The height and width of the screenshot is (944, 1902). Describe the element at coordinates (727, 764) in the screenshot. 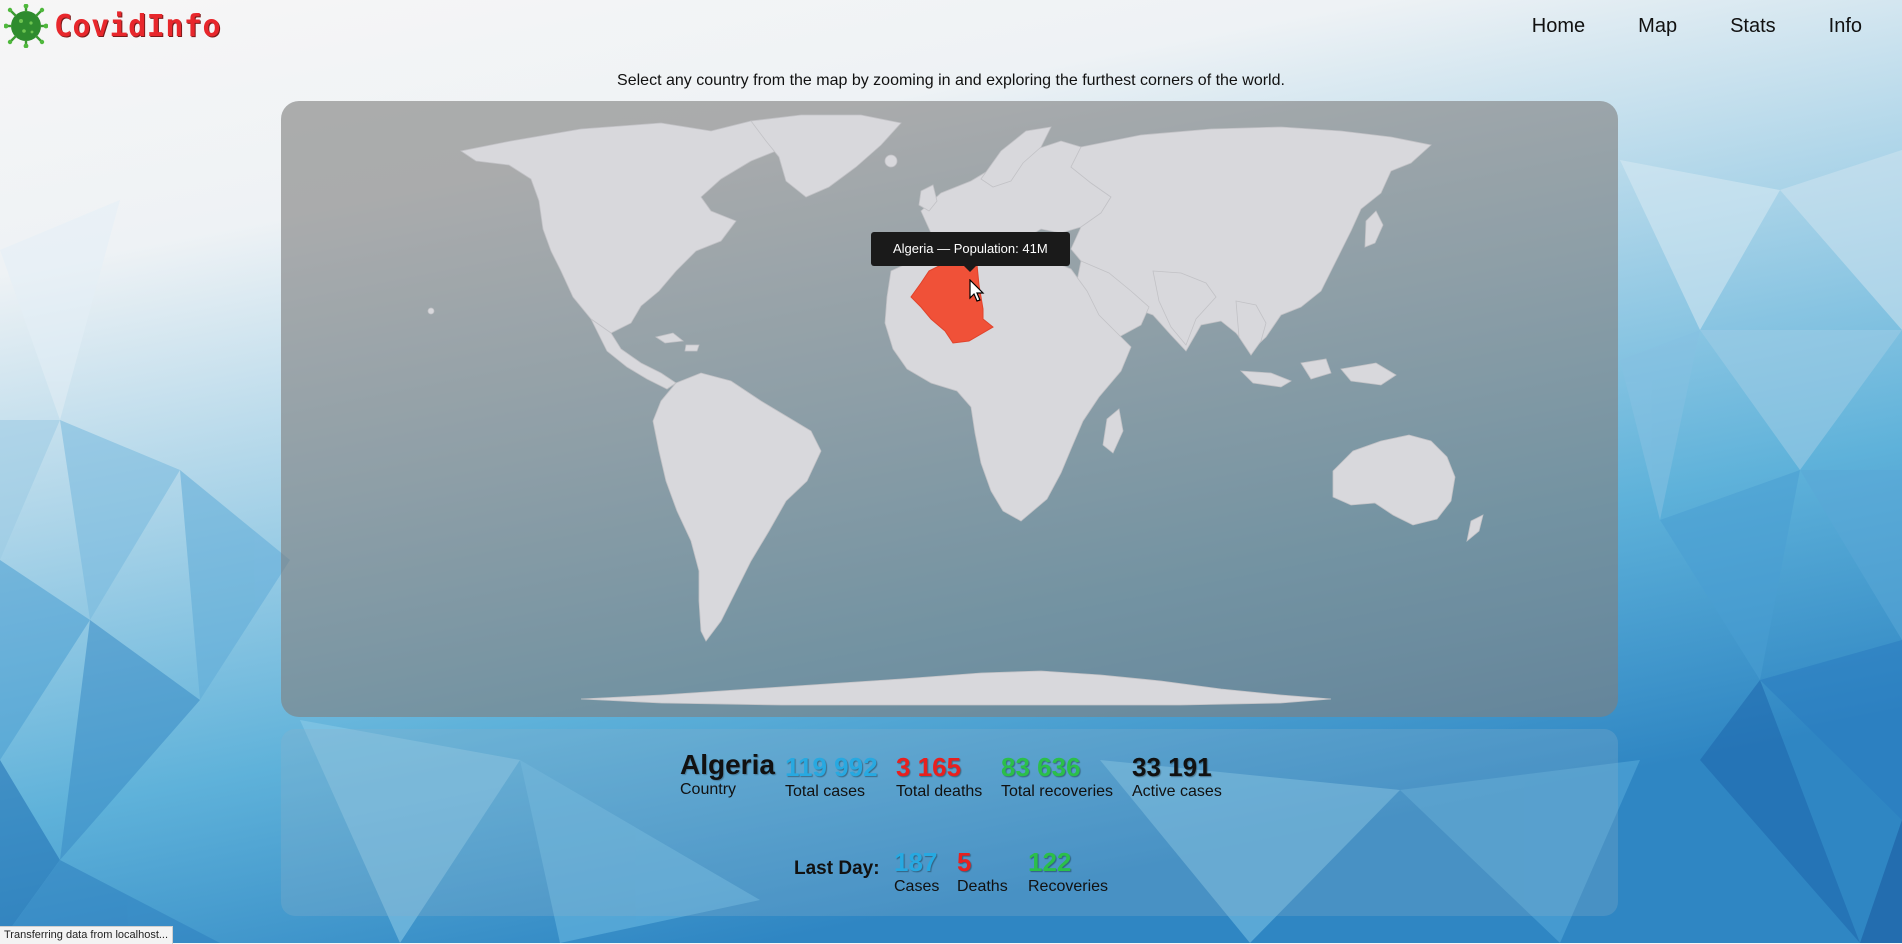

I see `country-name: Algeria` at that location.